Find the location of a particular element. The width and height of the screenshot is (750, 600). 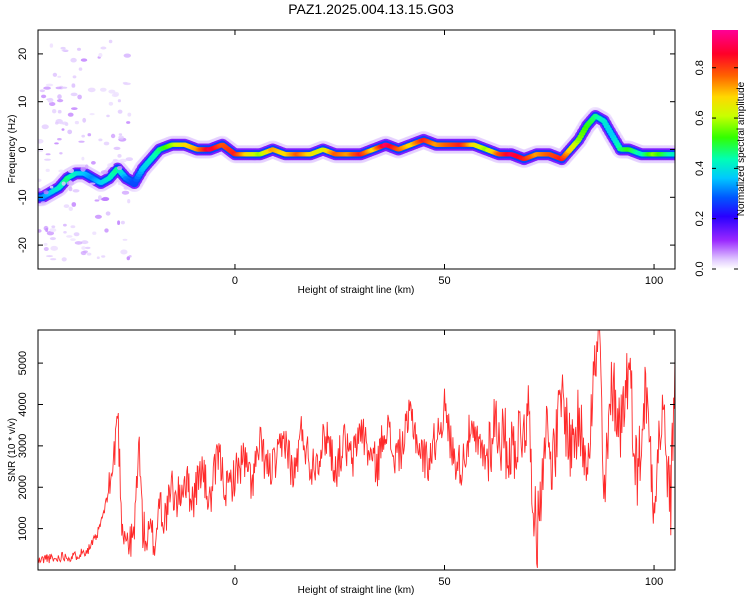

y-tick-label: 3000 is located at coordinates (23, 446).